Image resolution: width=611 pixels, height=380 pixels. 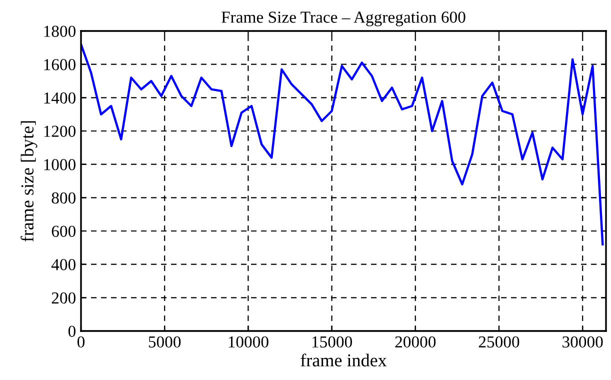 What do you see at coordinates (415, 342) in the screenshot?
I see `x-tick-label: 20000` at bounding box center [415, 342].